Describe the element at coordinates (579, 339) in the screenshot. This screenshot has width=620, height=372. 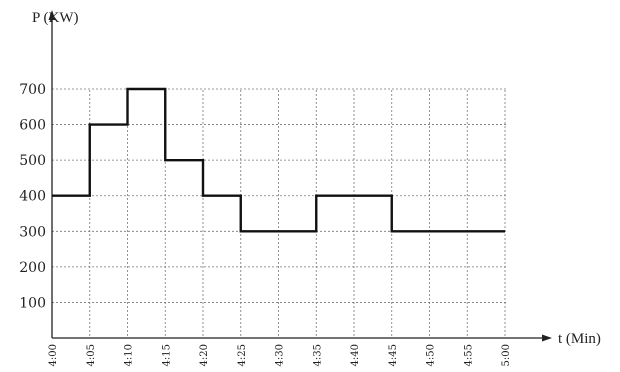
I see `x-axis-label: t (Min)` at that location.